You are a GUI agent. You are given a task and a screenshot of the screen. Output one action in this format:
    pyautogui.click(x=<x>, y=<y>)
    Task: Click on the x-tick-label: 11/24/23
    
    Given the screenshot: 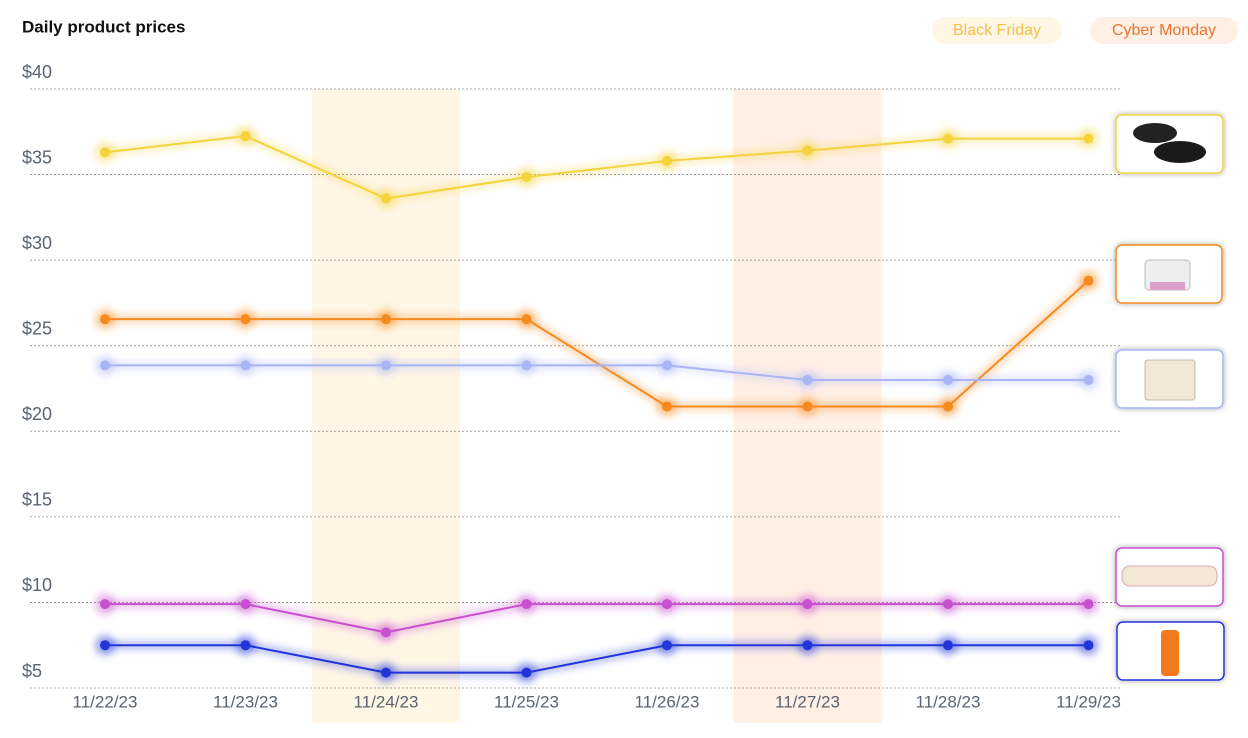 What is the action you would take?
    pyautogui.click(x=386, y=701)
    